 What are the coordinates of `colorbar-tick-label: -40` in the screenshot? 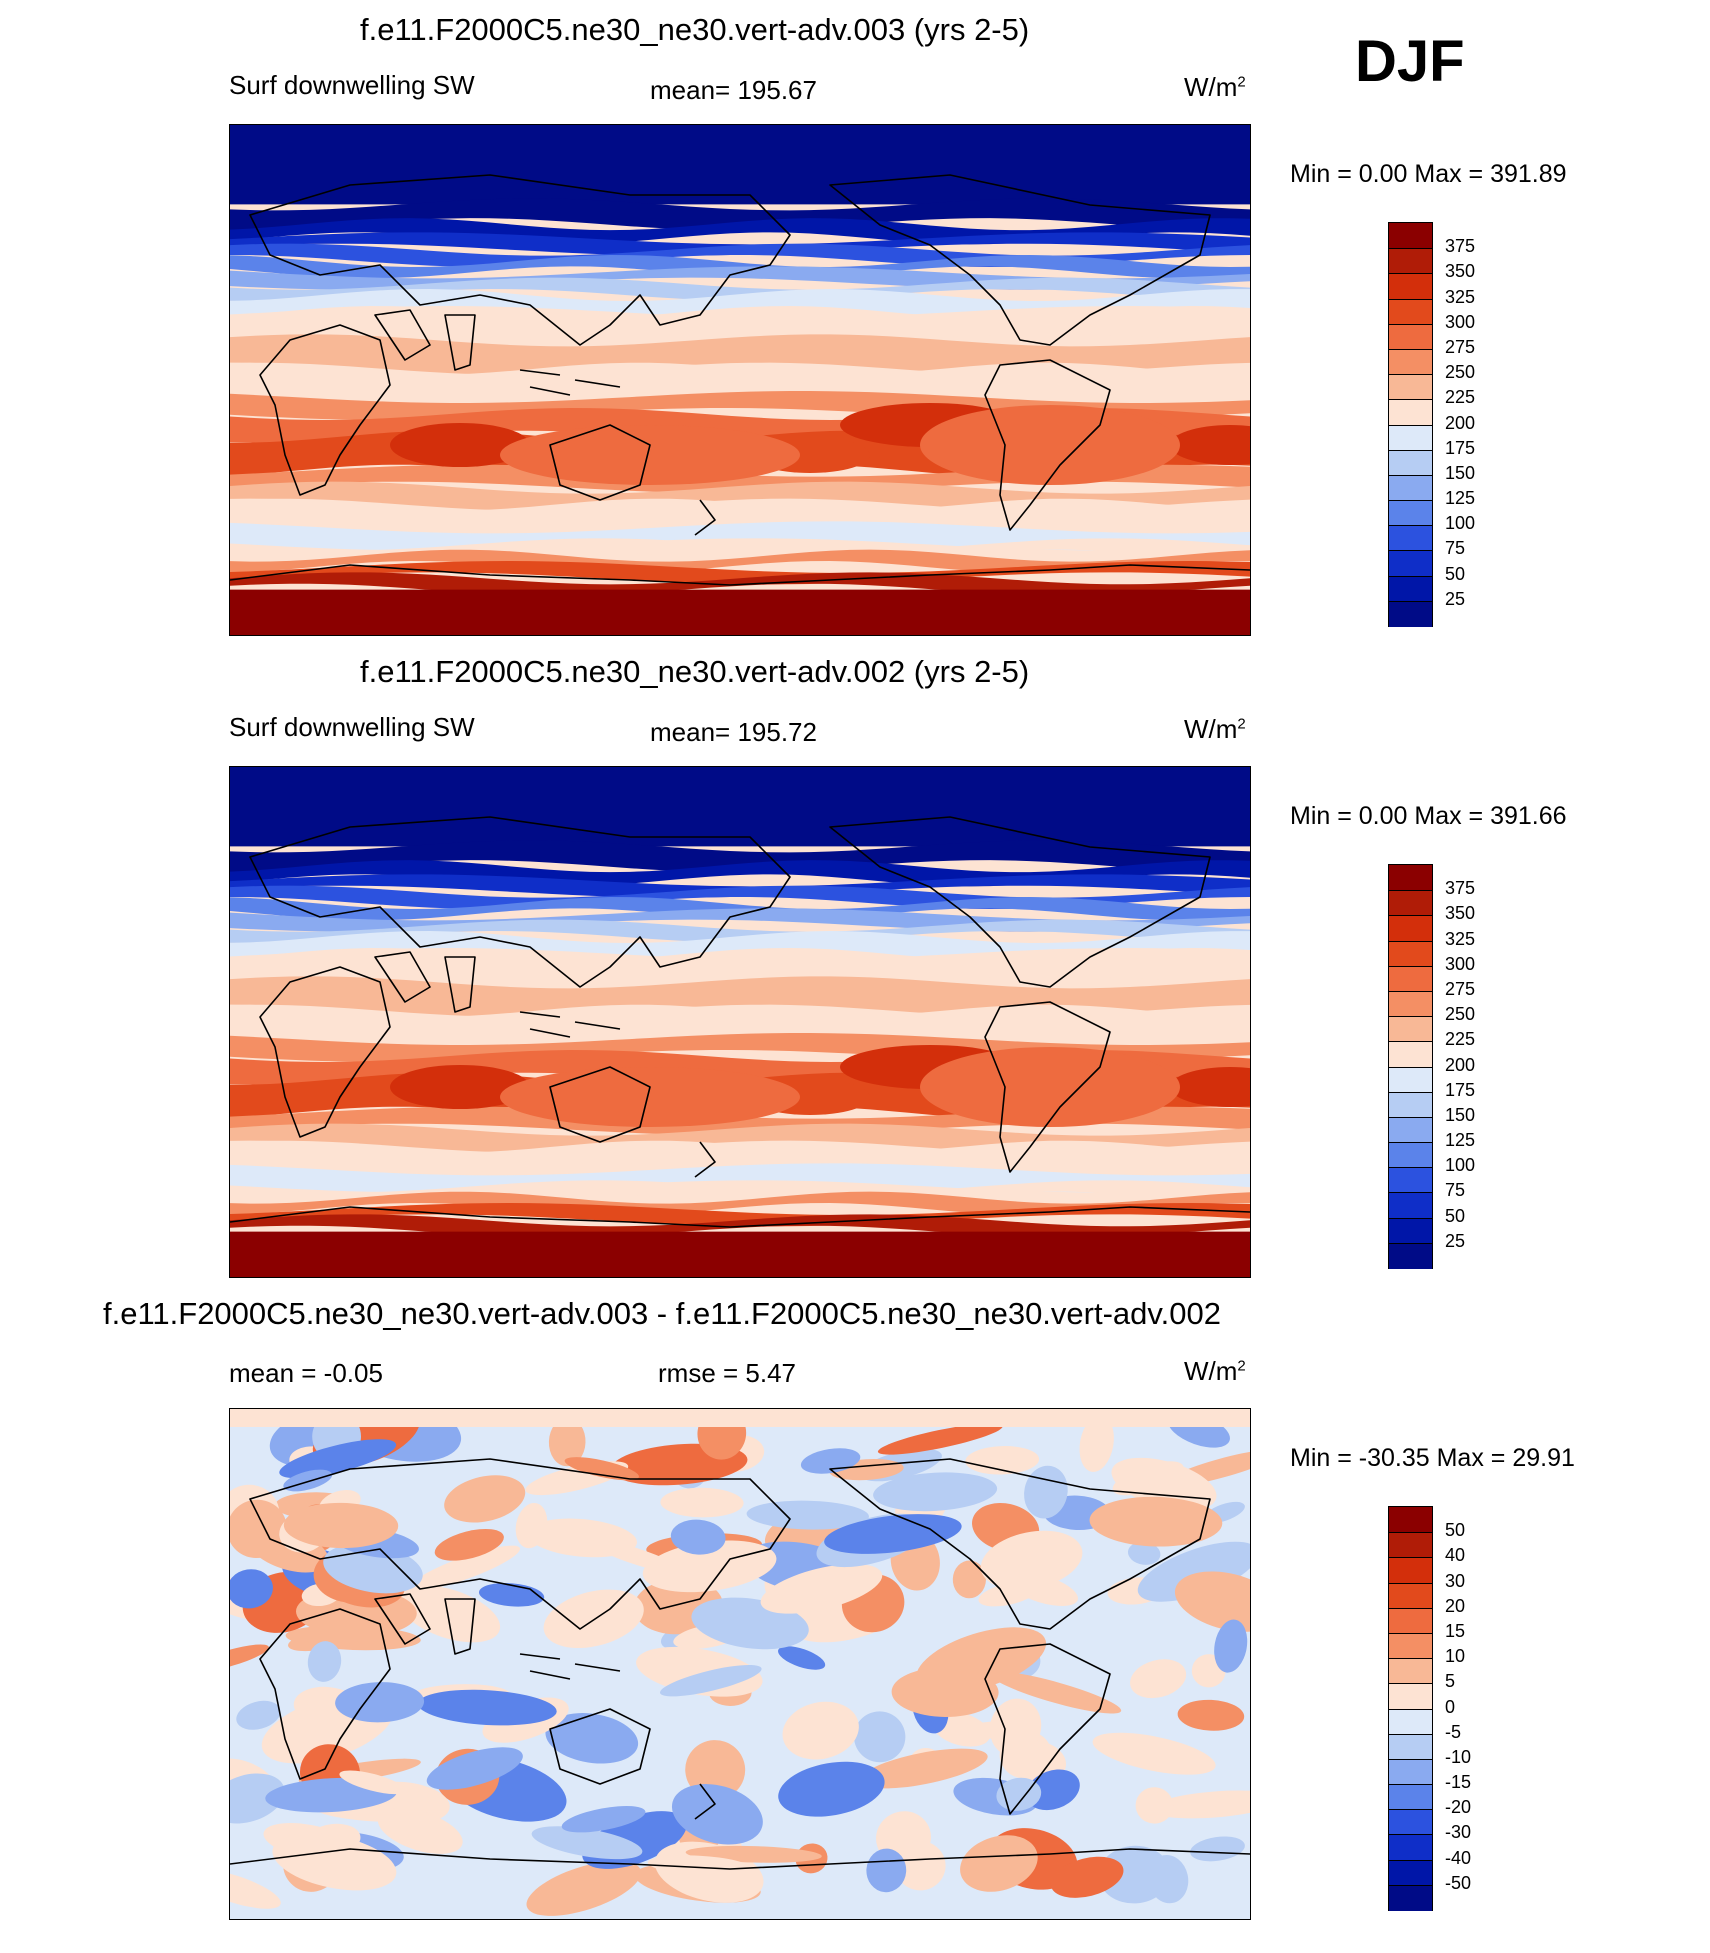 It's located at (1458, 1857).